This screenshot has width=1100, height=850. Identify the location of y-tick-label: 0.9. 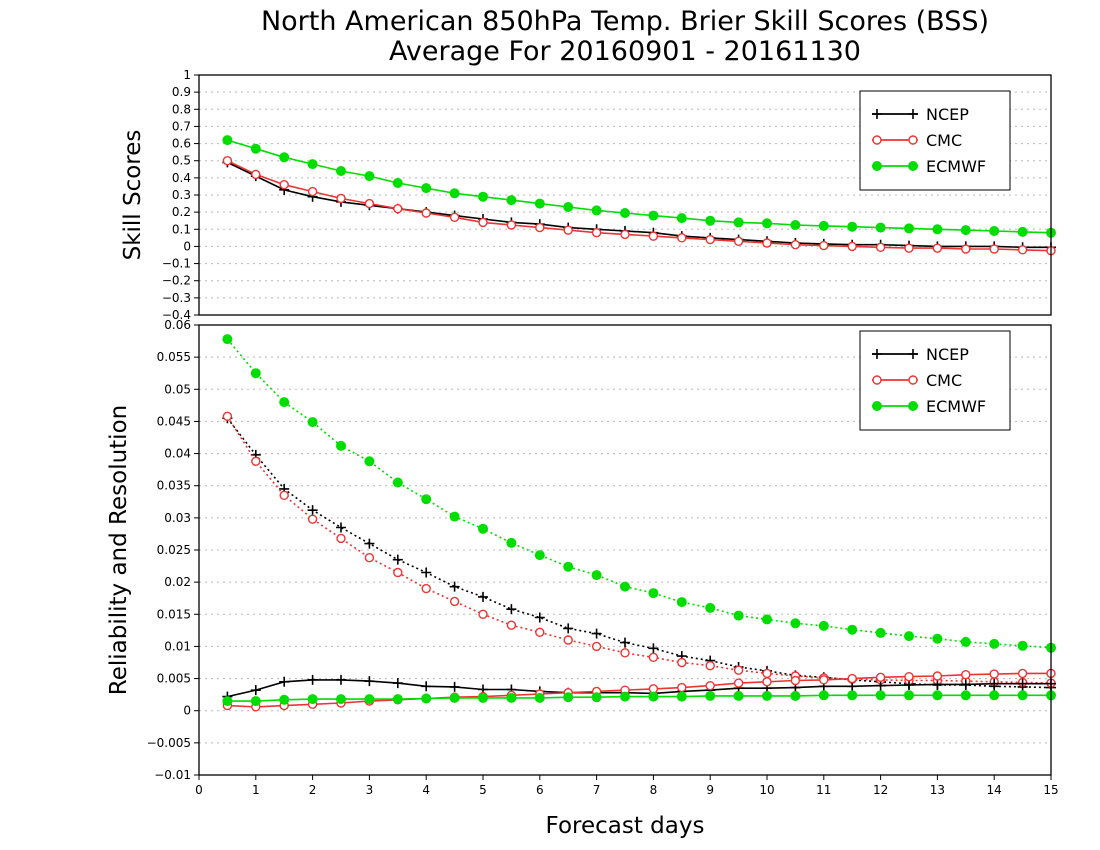
(181, 92).